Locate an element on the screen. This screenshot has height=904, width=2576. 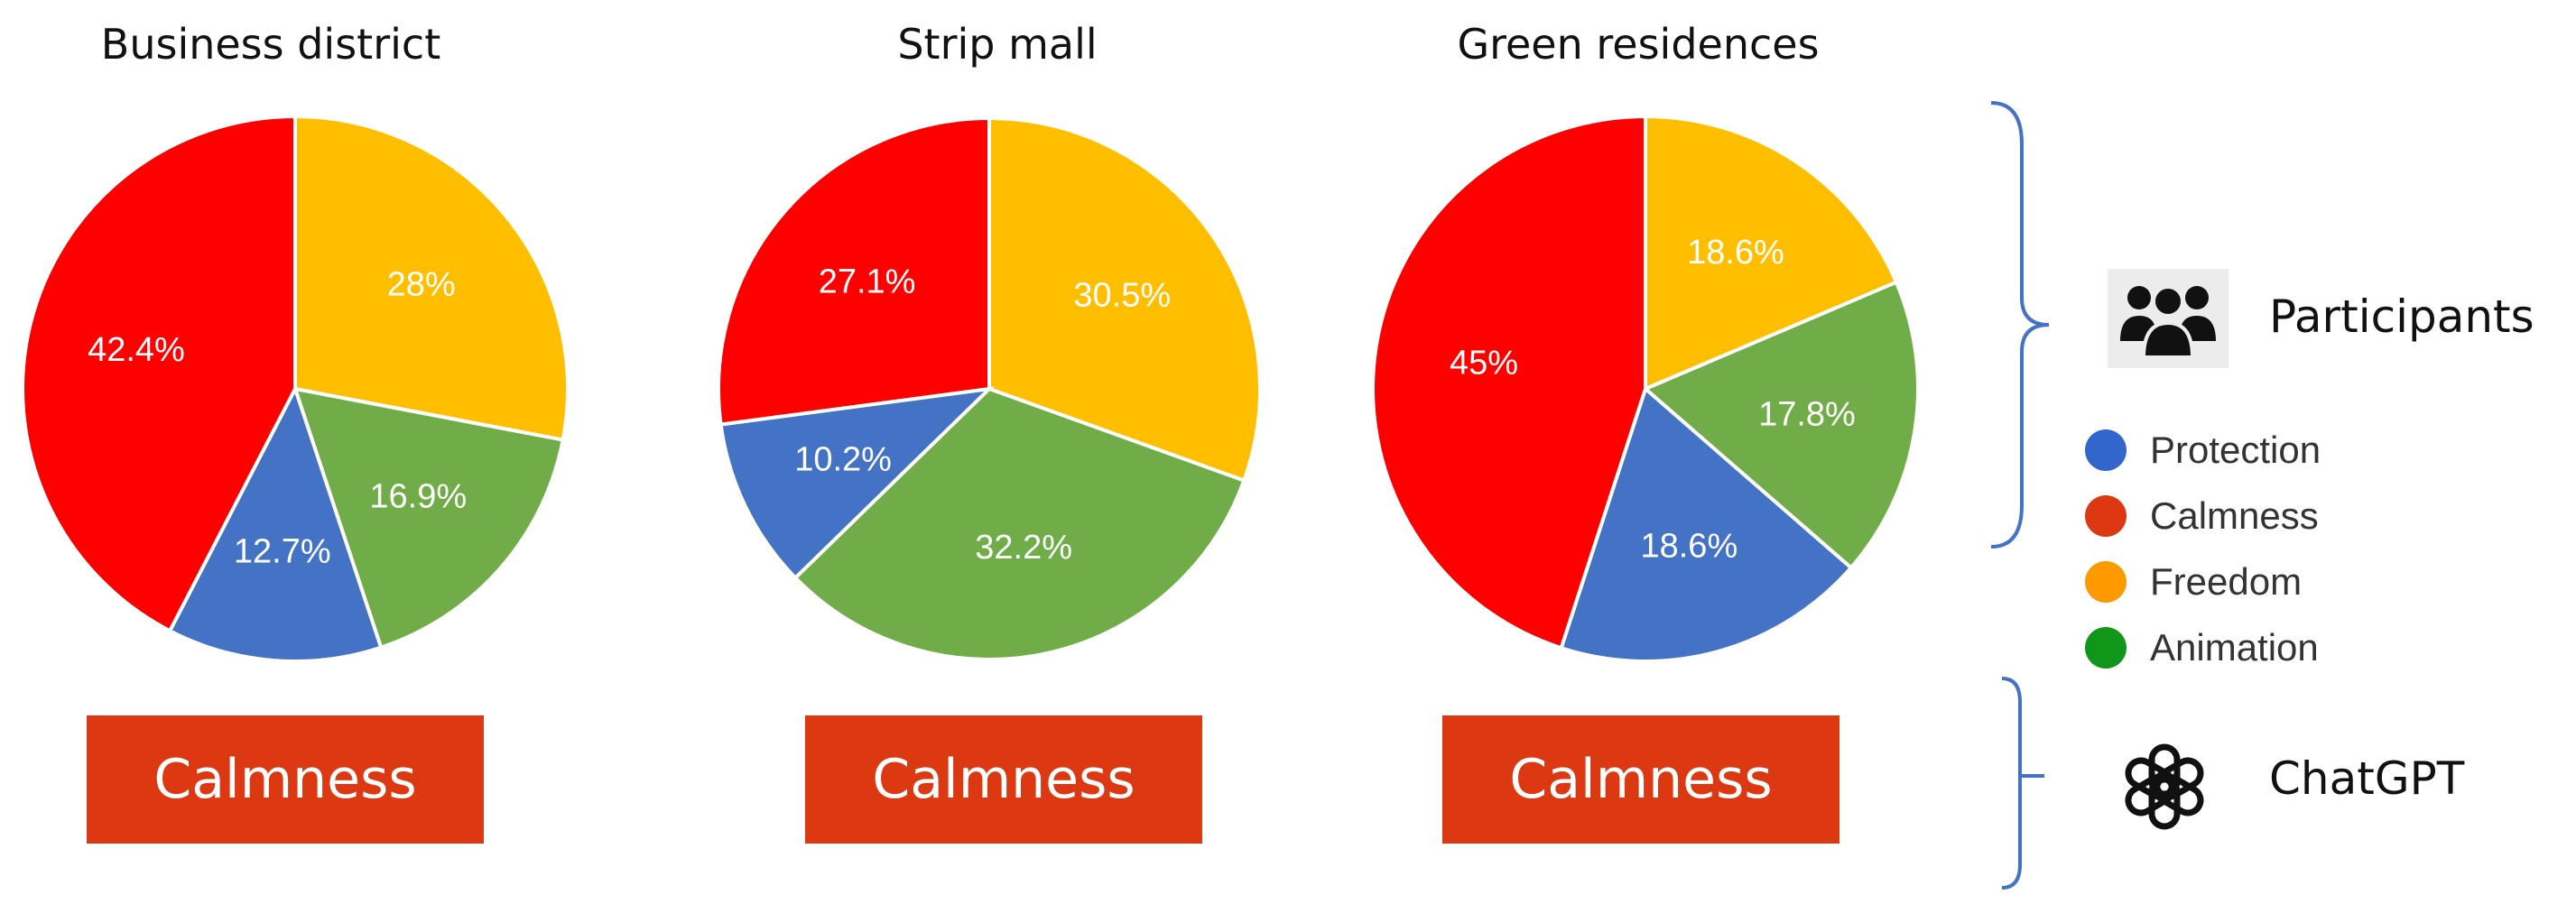
slice-label-calmness: 45% is located at coordinates (1484, 364).